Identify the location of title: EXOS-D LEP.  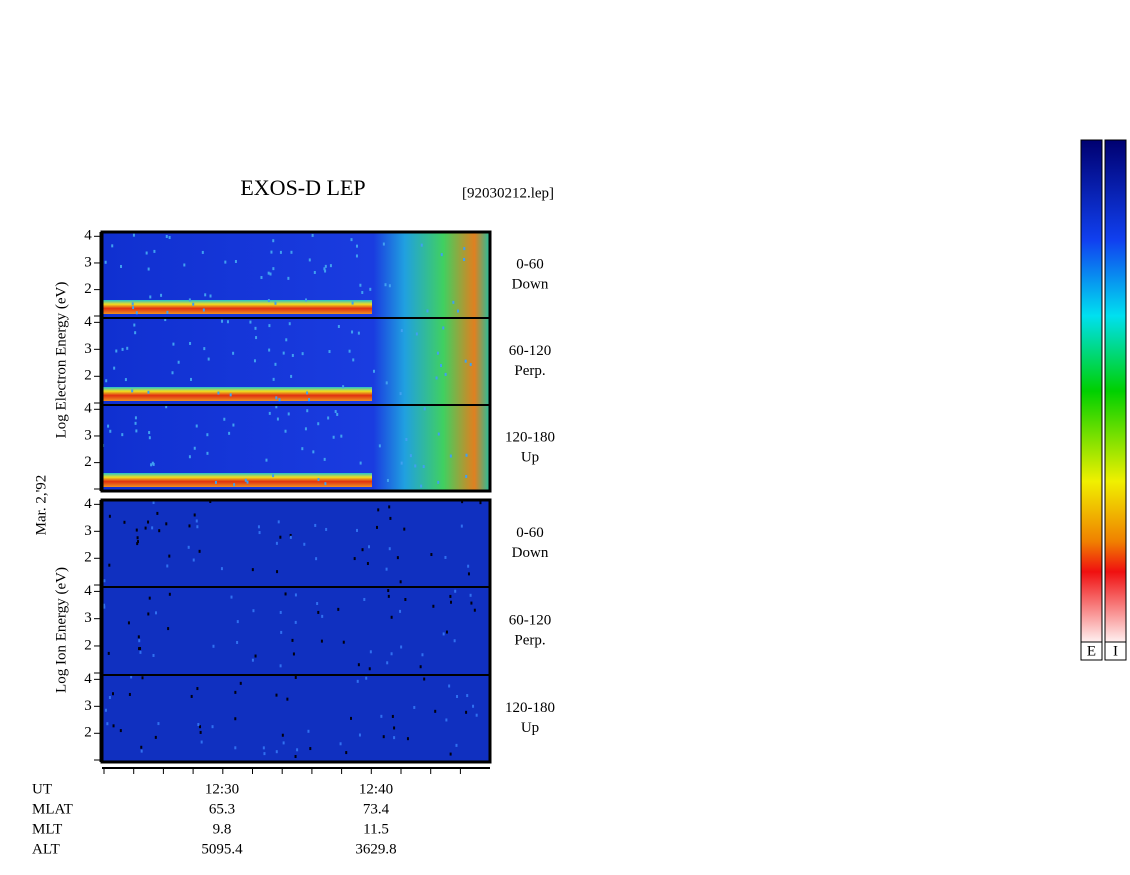
(302, 187).